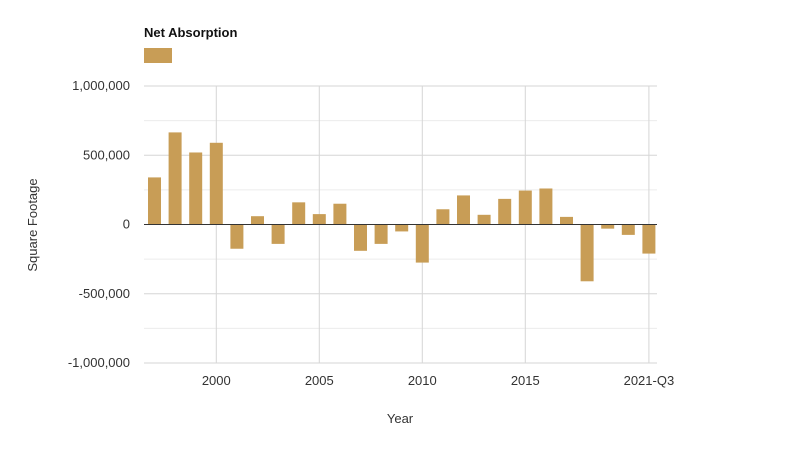  I want to click on bar-2019, so click(608, 226).